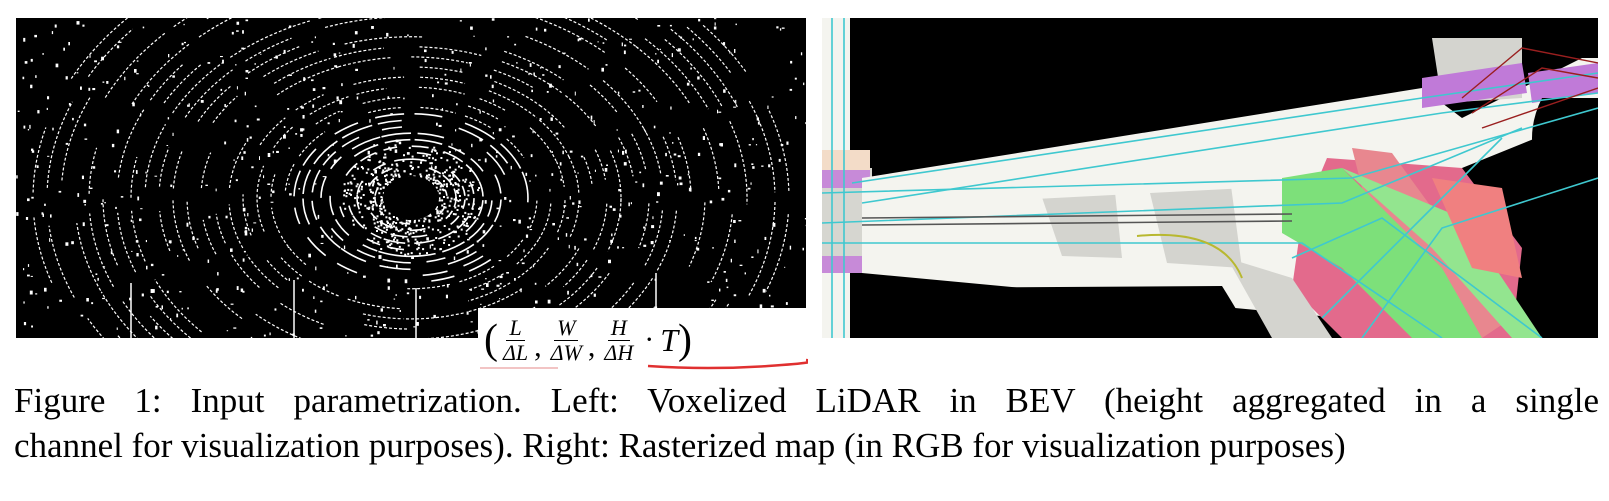 The width and height of the screenshot is (1609, 501). I want to click on fraction-numerator: H, so click(618, 328).